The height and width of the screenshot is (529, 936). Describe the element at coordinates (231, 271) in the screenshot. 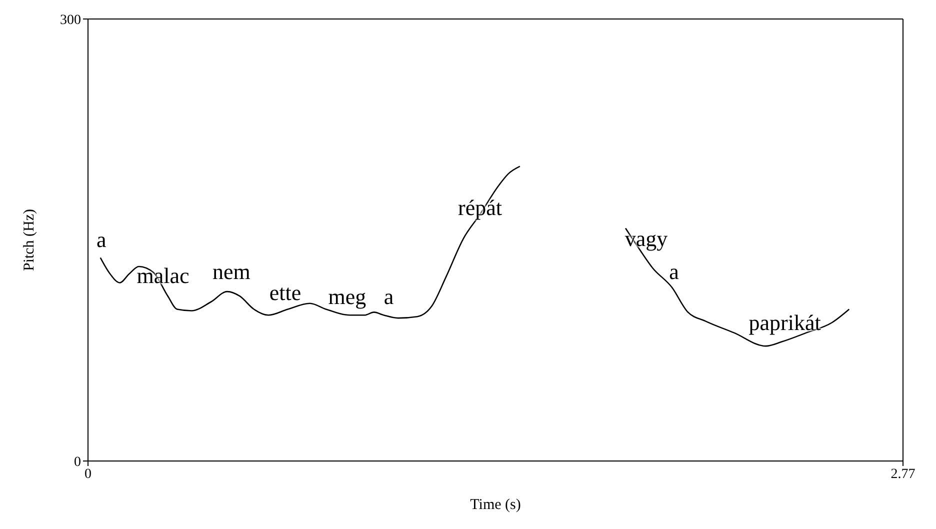

I see `annotation: nem` at that location.